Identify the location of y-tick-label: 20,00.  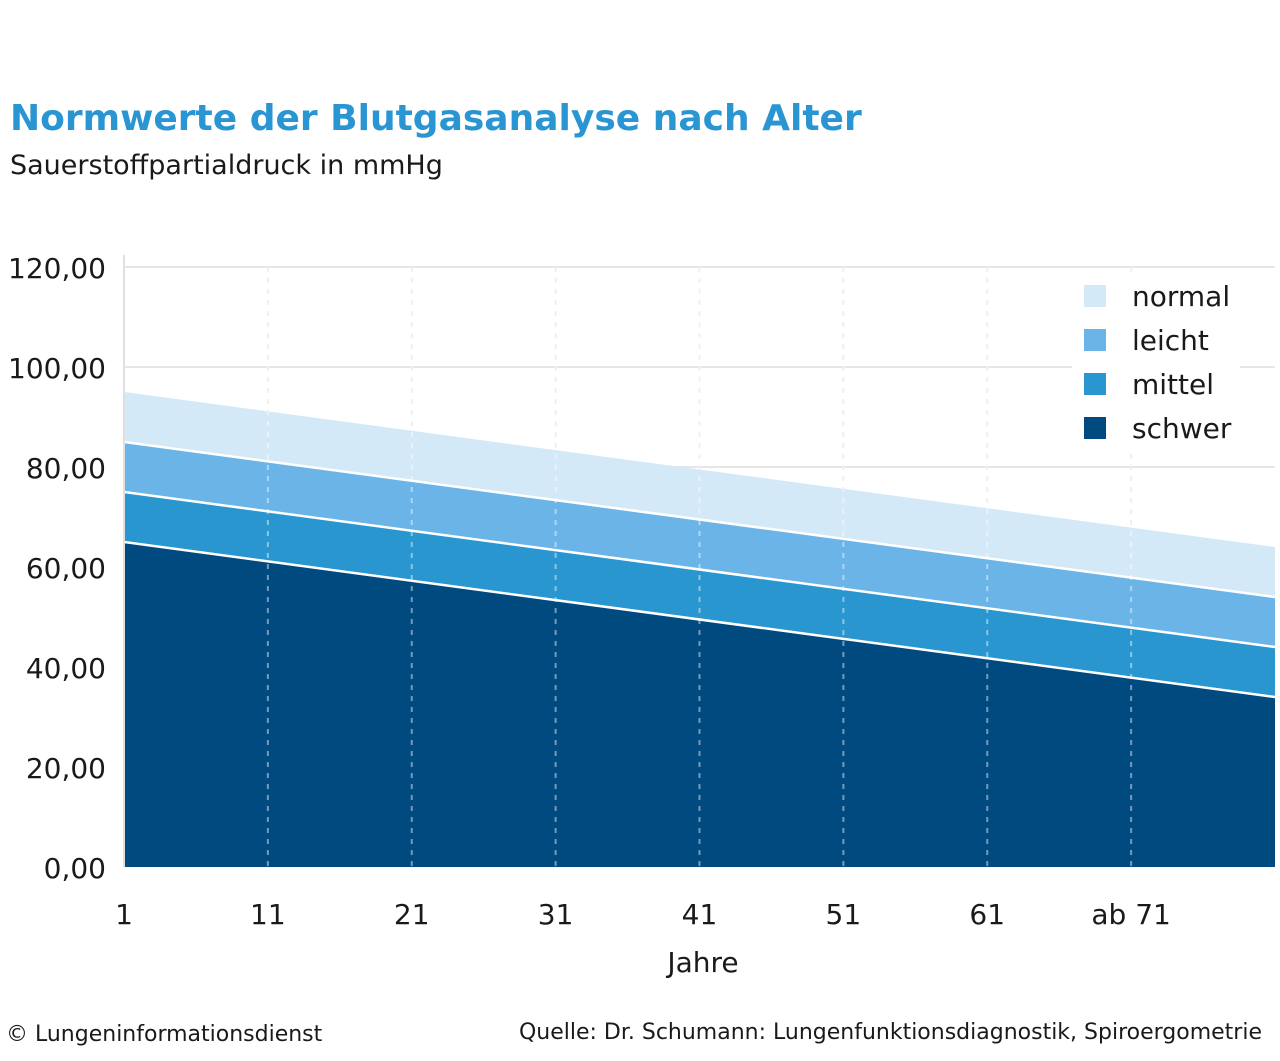
(66, 768).